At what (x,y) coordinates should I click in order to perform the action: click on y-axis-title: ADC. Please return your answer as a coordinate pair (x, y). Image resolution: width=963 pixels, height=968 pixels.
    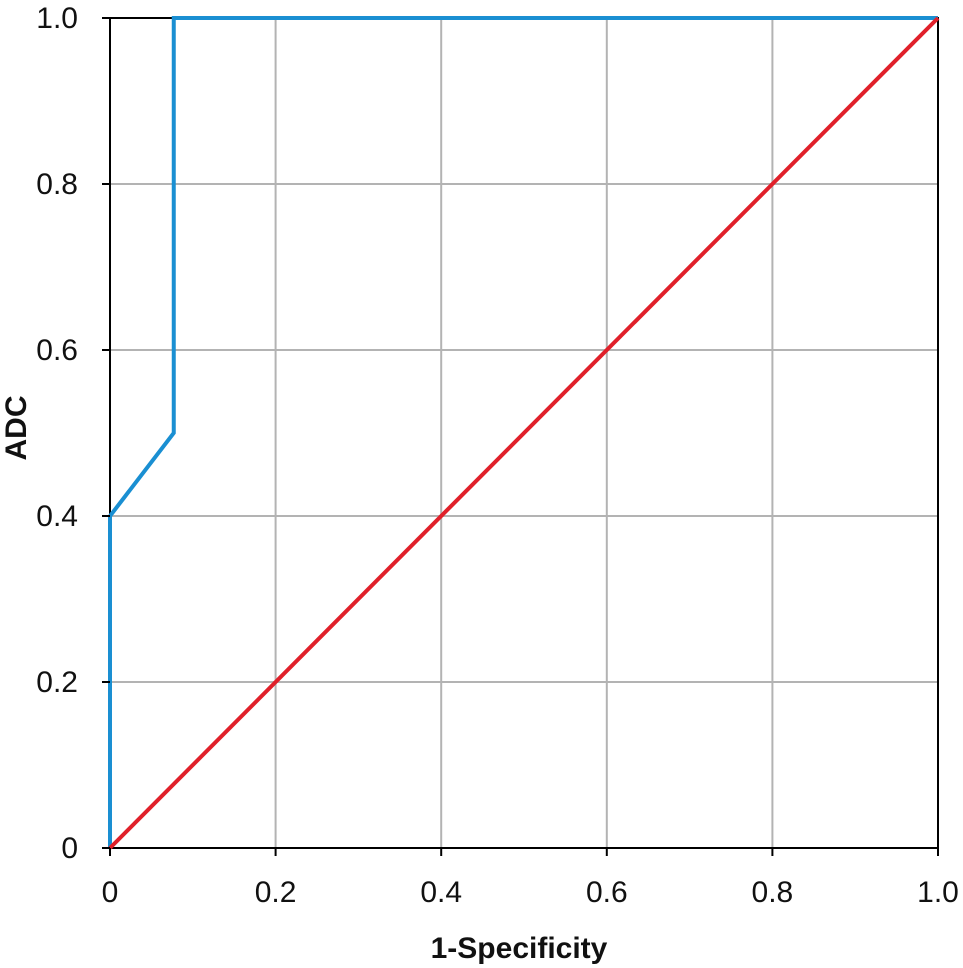
    Looking at the image, I should click on (16, 428).